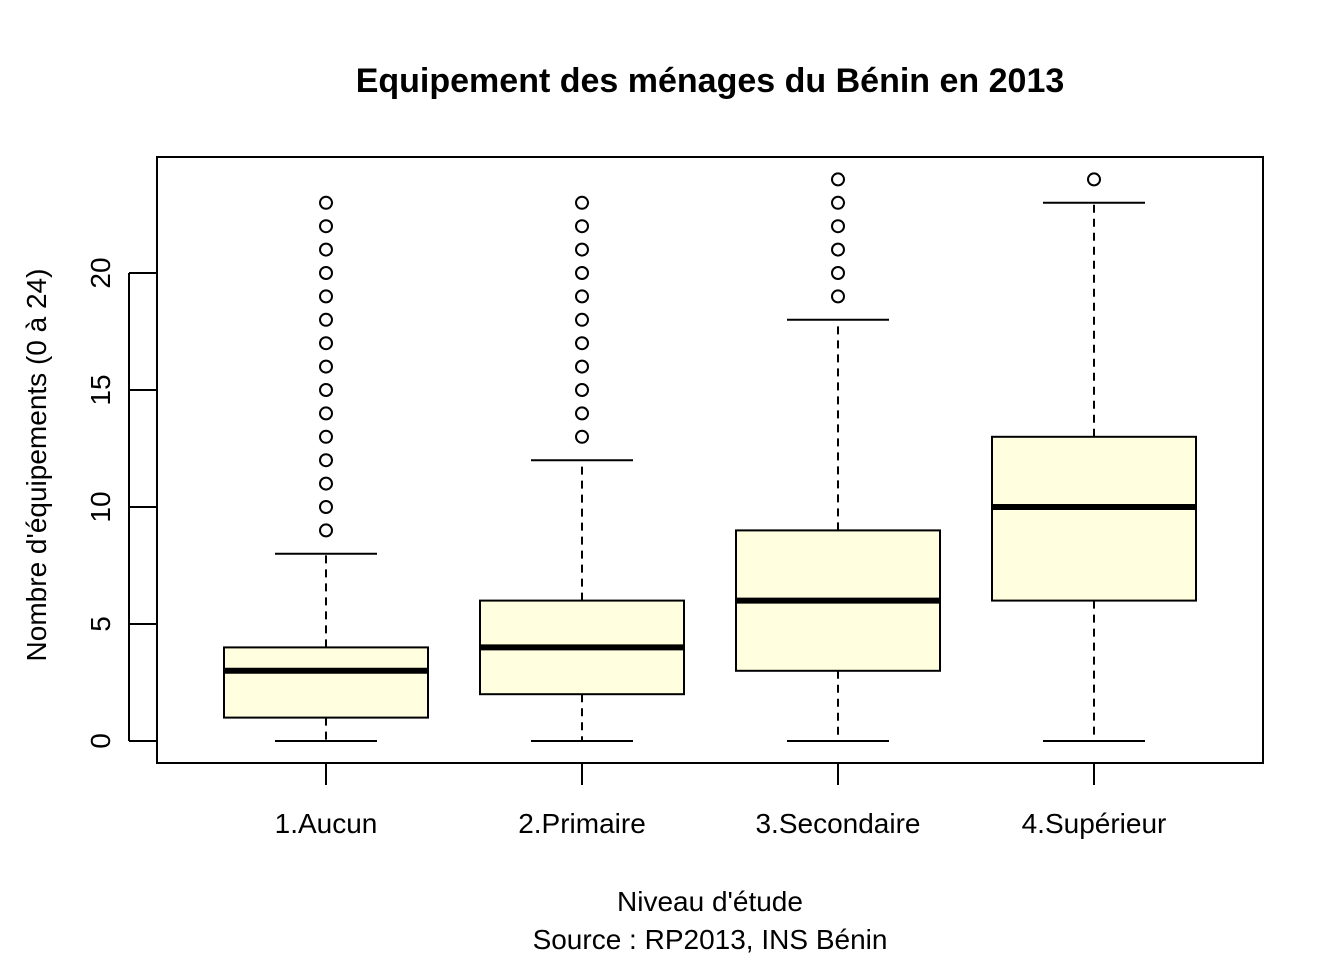  What do you see at coordinates (1094, 823) in the screenshot?
I see `x-tick-label: 4.Supérieur` at bounding box center [1094, 823].